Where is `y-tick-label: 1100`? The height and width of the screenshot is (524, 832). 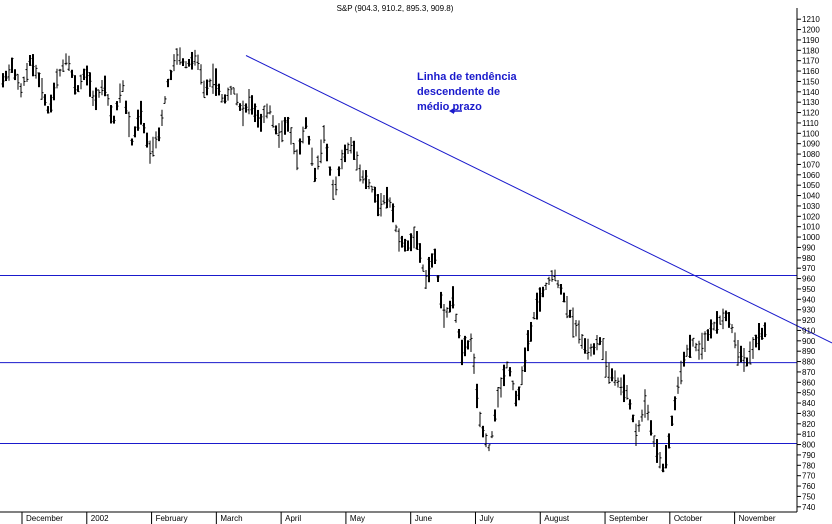 y-tick-label: 1100 is located at coordinates (811, 133).